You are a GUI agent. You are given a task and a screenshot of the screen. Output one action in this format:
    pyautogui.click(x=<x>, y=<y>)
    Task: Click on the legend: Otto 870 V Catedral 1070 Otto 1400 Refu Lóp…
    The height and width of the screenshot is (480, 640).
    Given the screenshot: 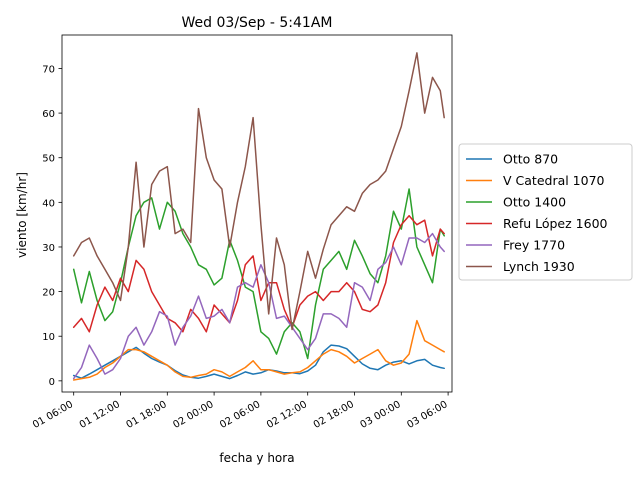 What is the action you would take?
    pyautogui.click(x=545, y=212)
    